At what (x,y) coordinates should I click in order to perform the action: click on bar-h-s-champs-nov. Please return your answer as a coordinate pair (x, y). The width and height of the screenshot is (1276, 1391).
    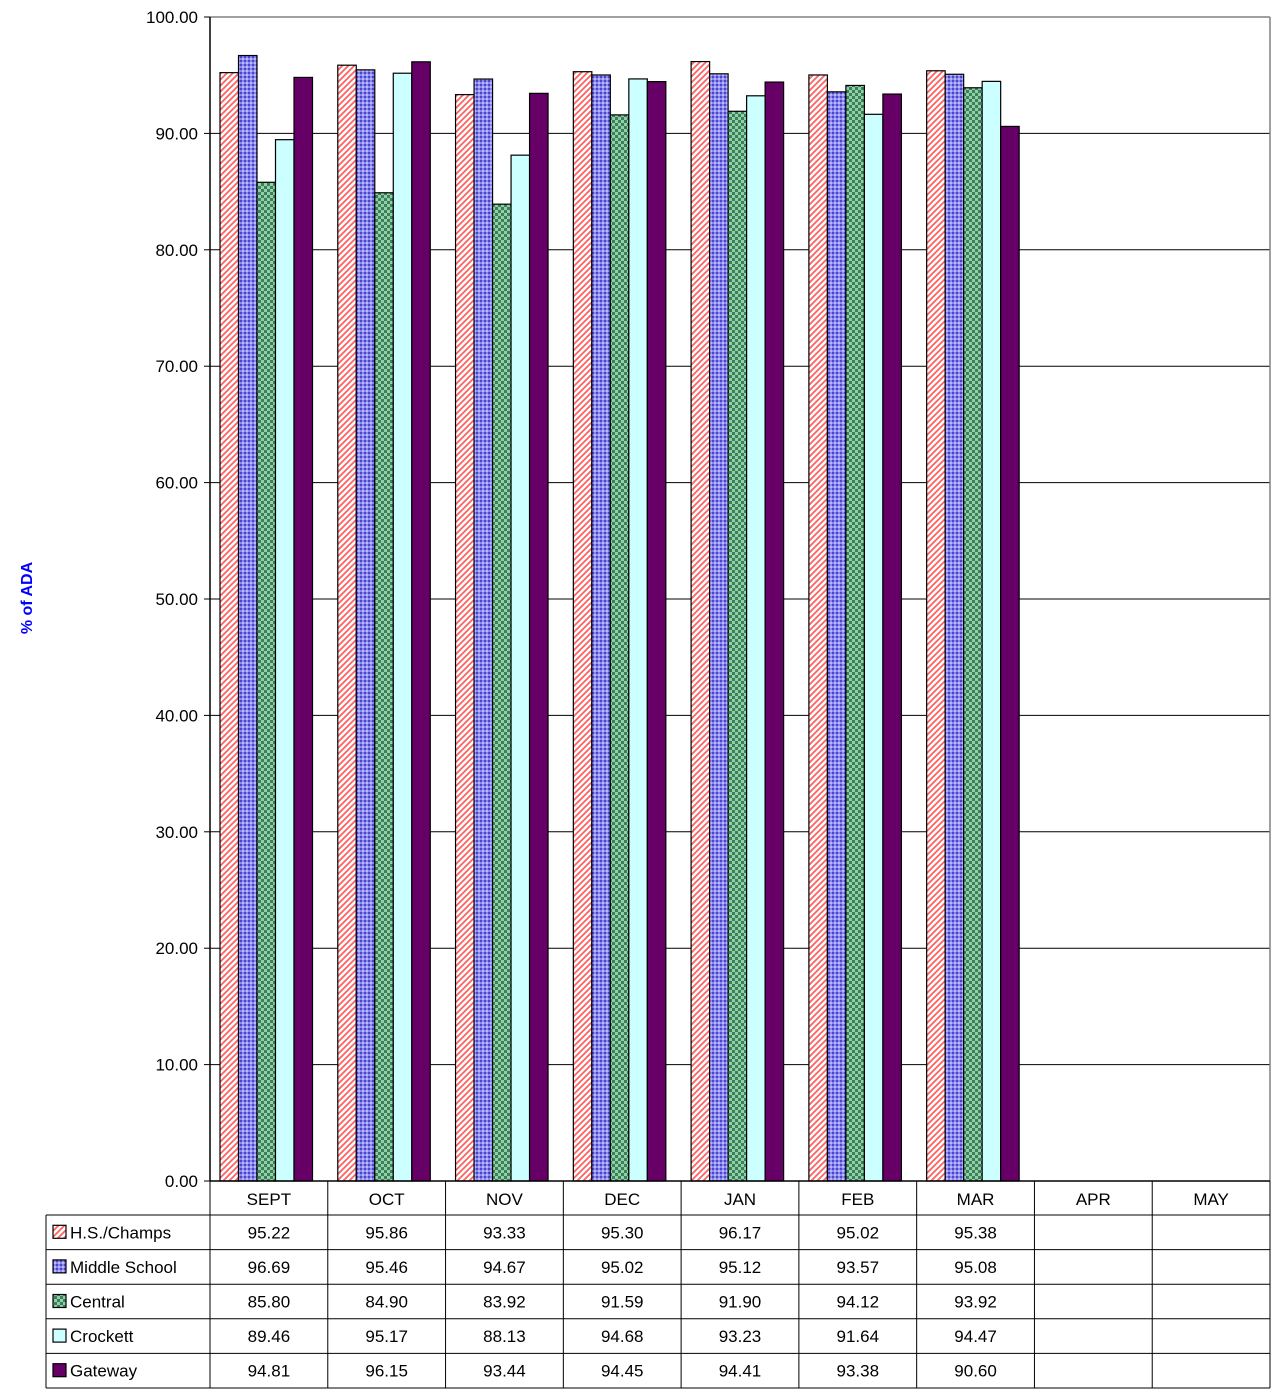
    Looking at the image, I should click on (464, 638).